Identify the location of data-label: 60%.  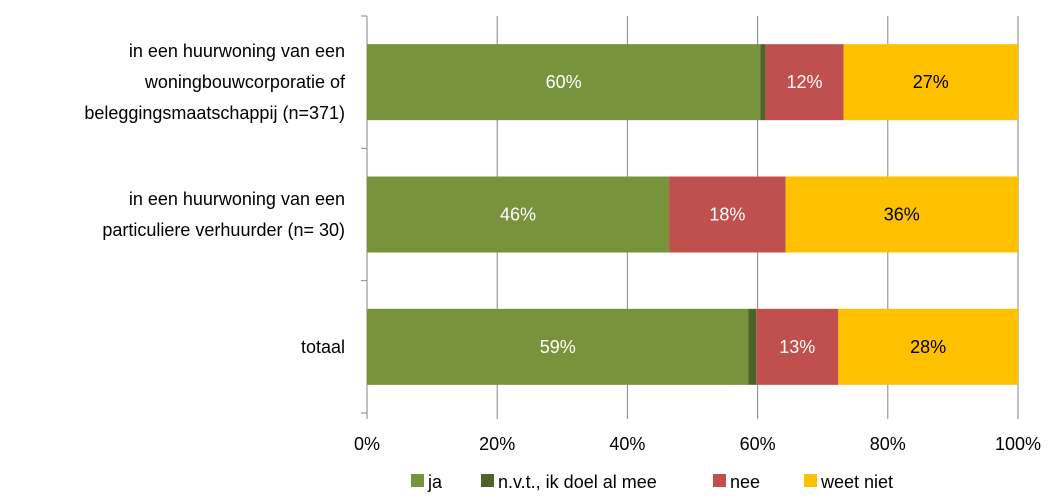
(564, 82).